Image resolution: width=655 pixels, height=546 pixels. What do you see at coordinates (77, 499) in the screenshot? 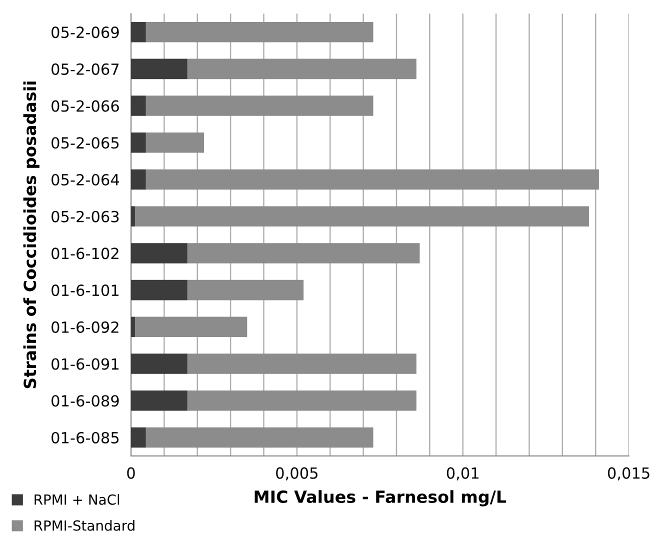
I see `legend-label: RPMI + NaCl` at bounding box center [77, 499].